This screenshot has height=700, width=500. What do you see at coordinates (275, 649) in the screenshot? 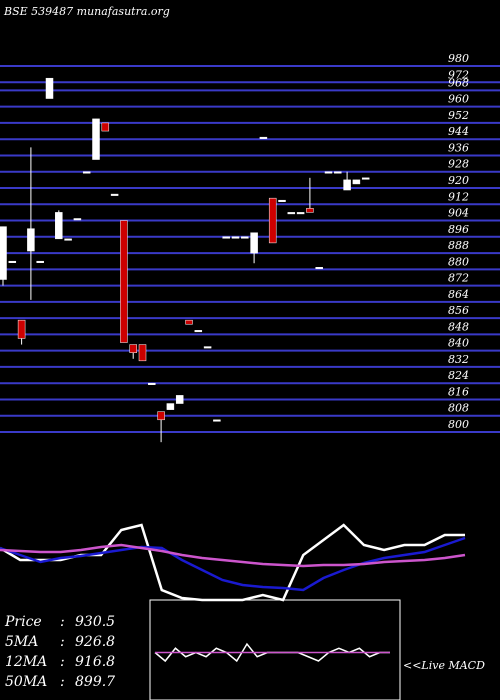
I see `macd-box` at bounding box center [275, 649].